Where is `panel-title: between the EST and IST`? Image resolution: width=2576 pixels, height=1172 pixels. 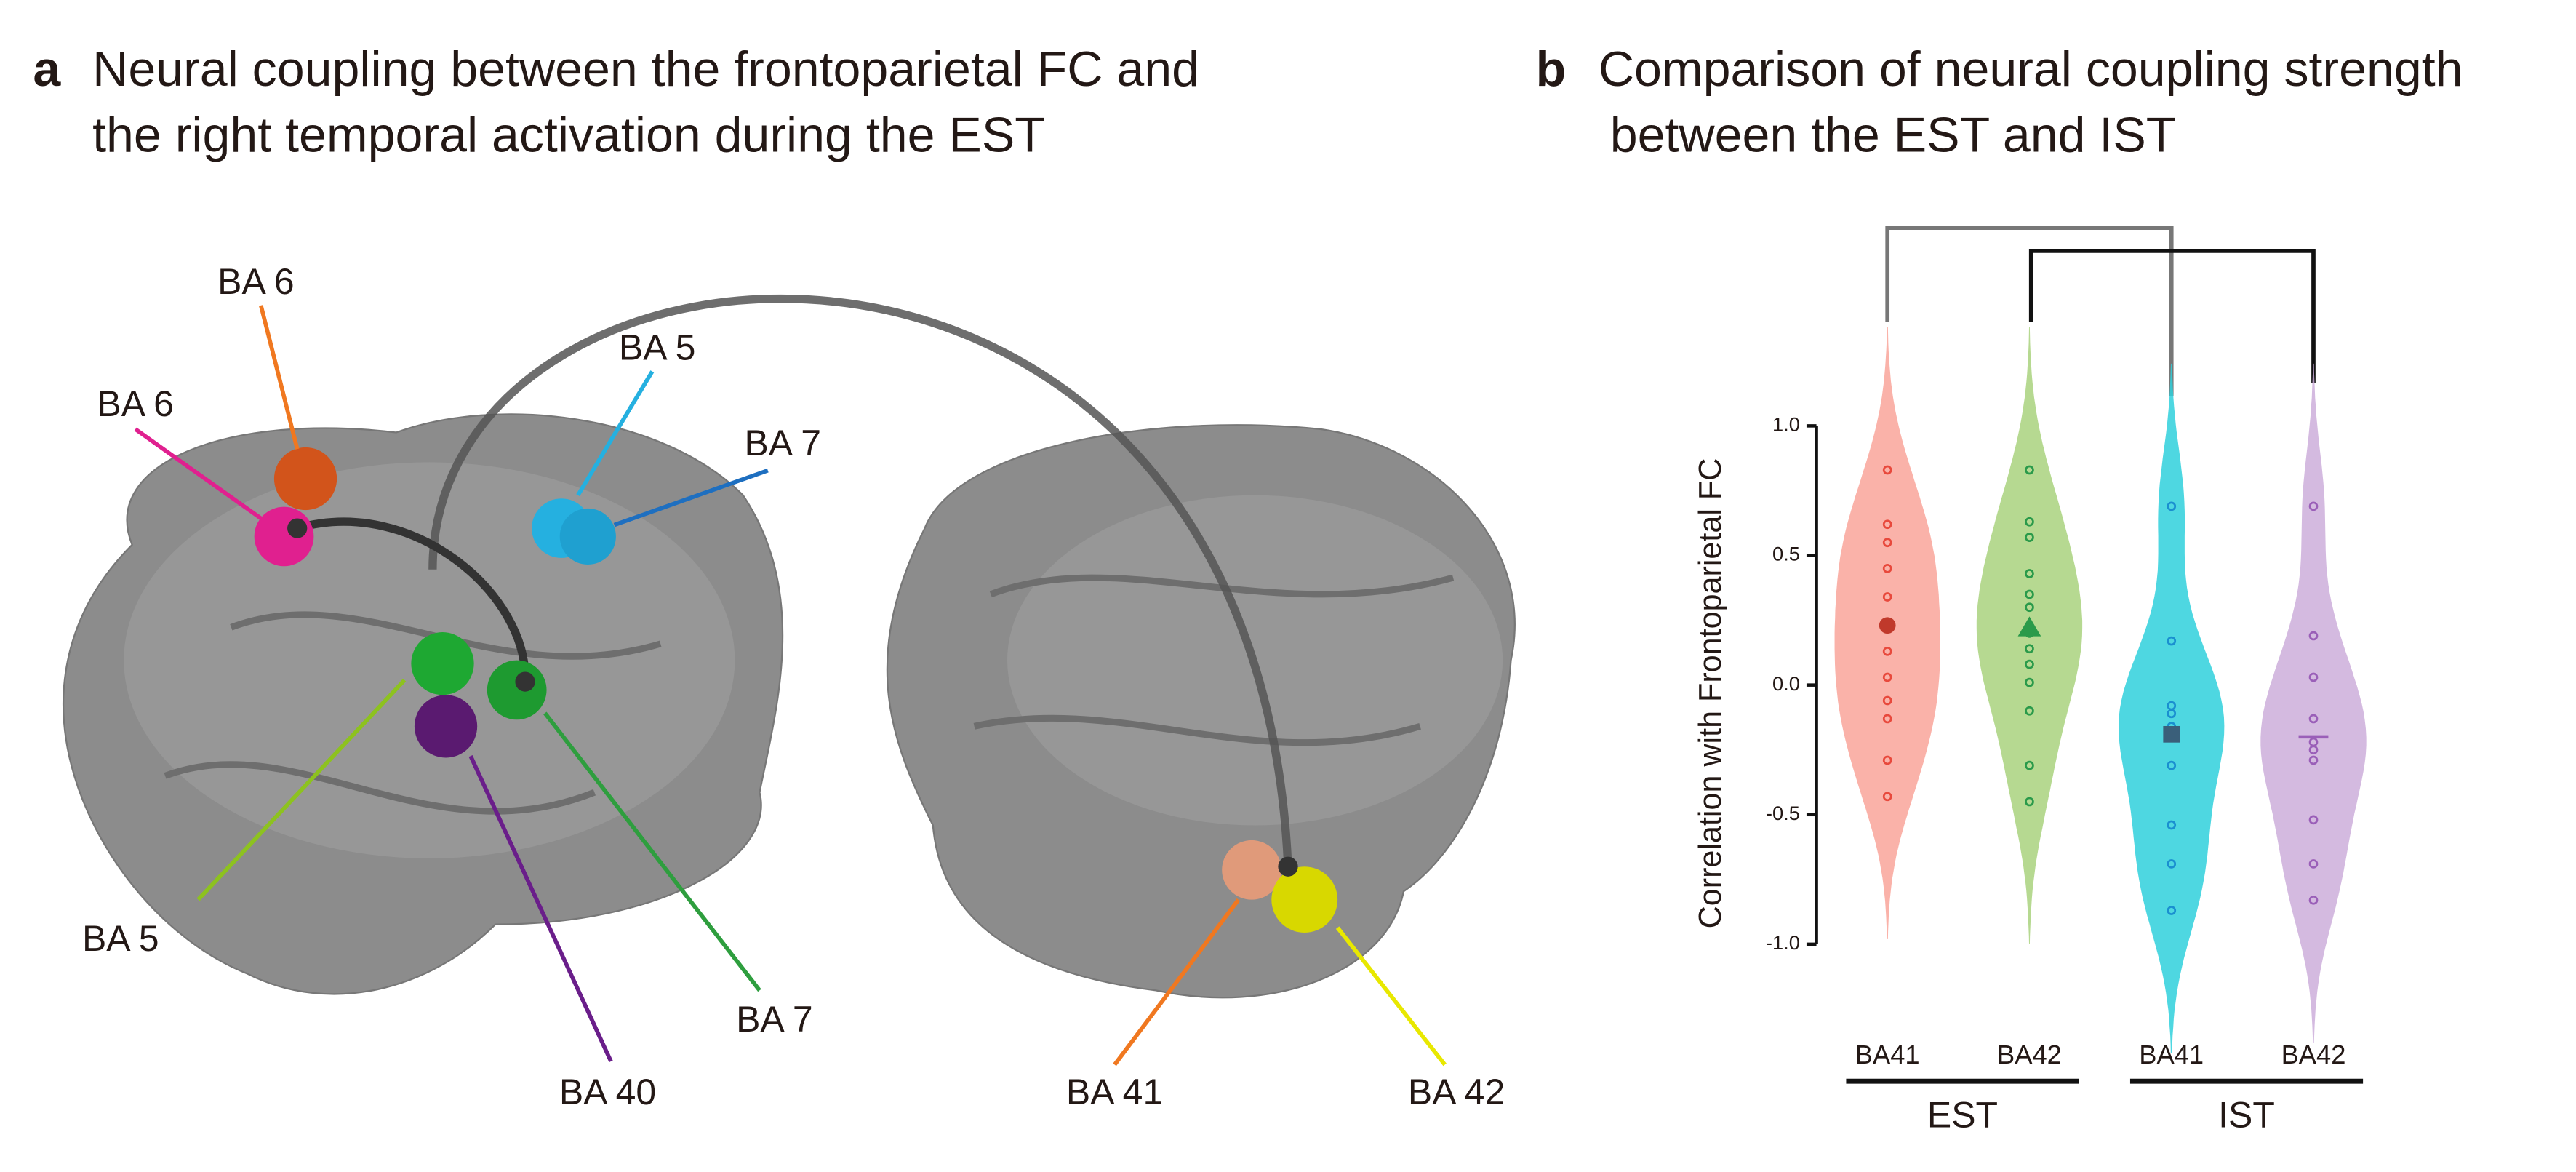
panel-title: between the EST and IST is located at coordinates (1893, 135).